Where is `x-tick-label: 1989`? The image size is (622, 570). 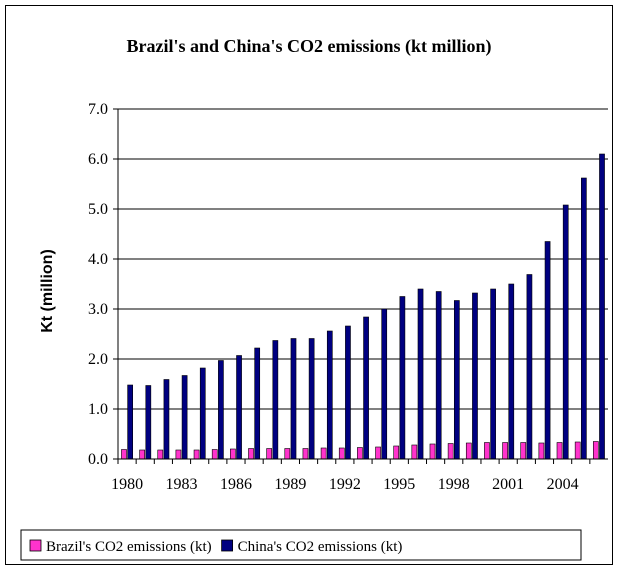
x-tick-label: 1989 is located at coordinates (290, 484).